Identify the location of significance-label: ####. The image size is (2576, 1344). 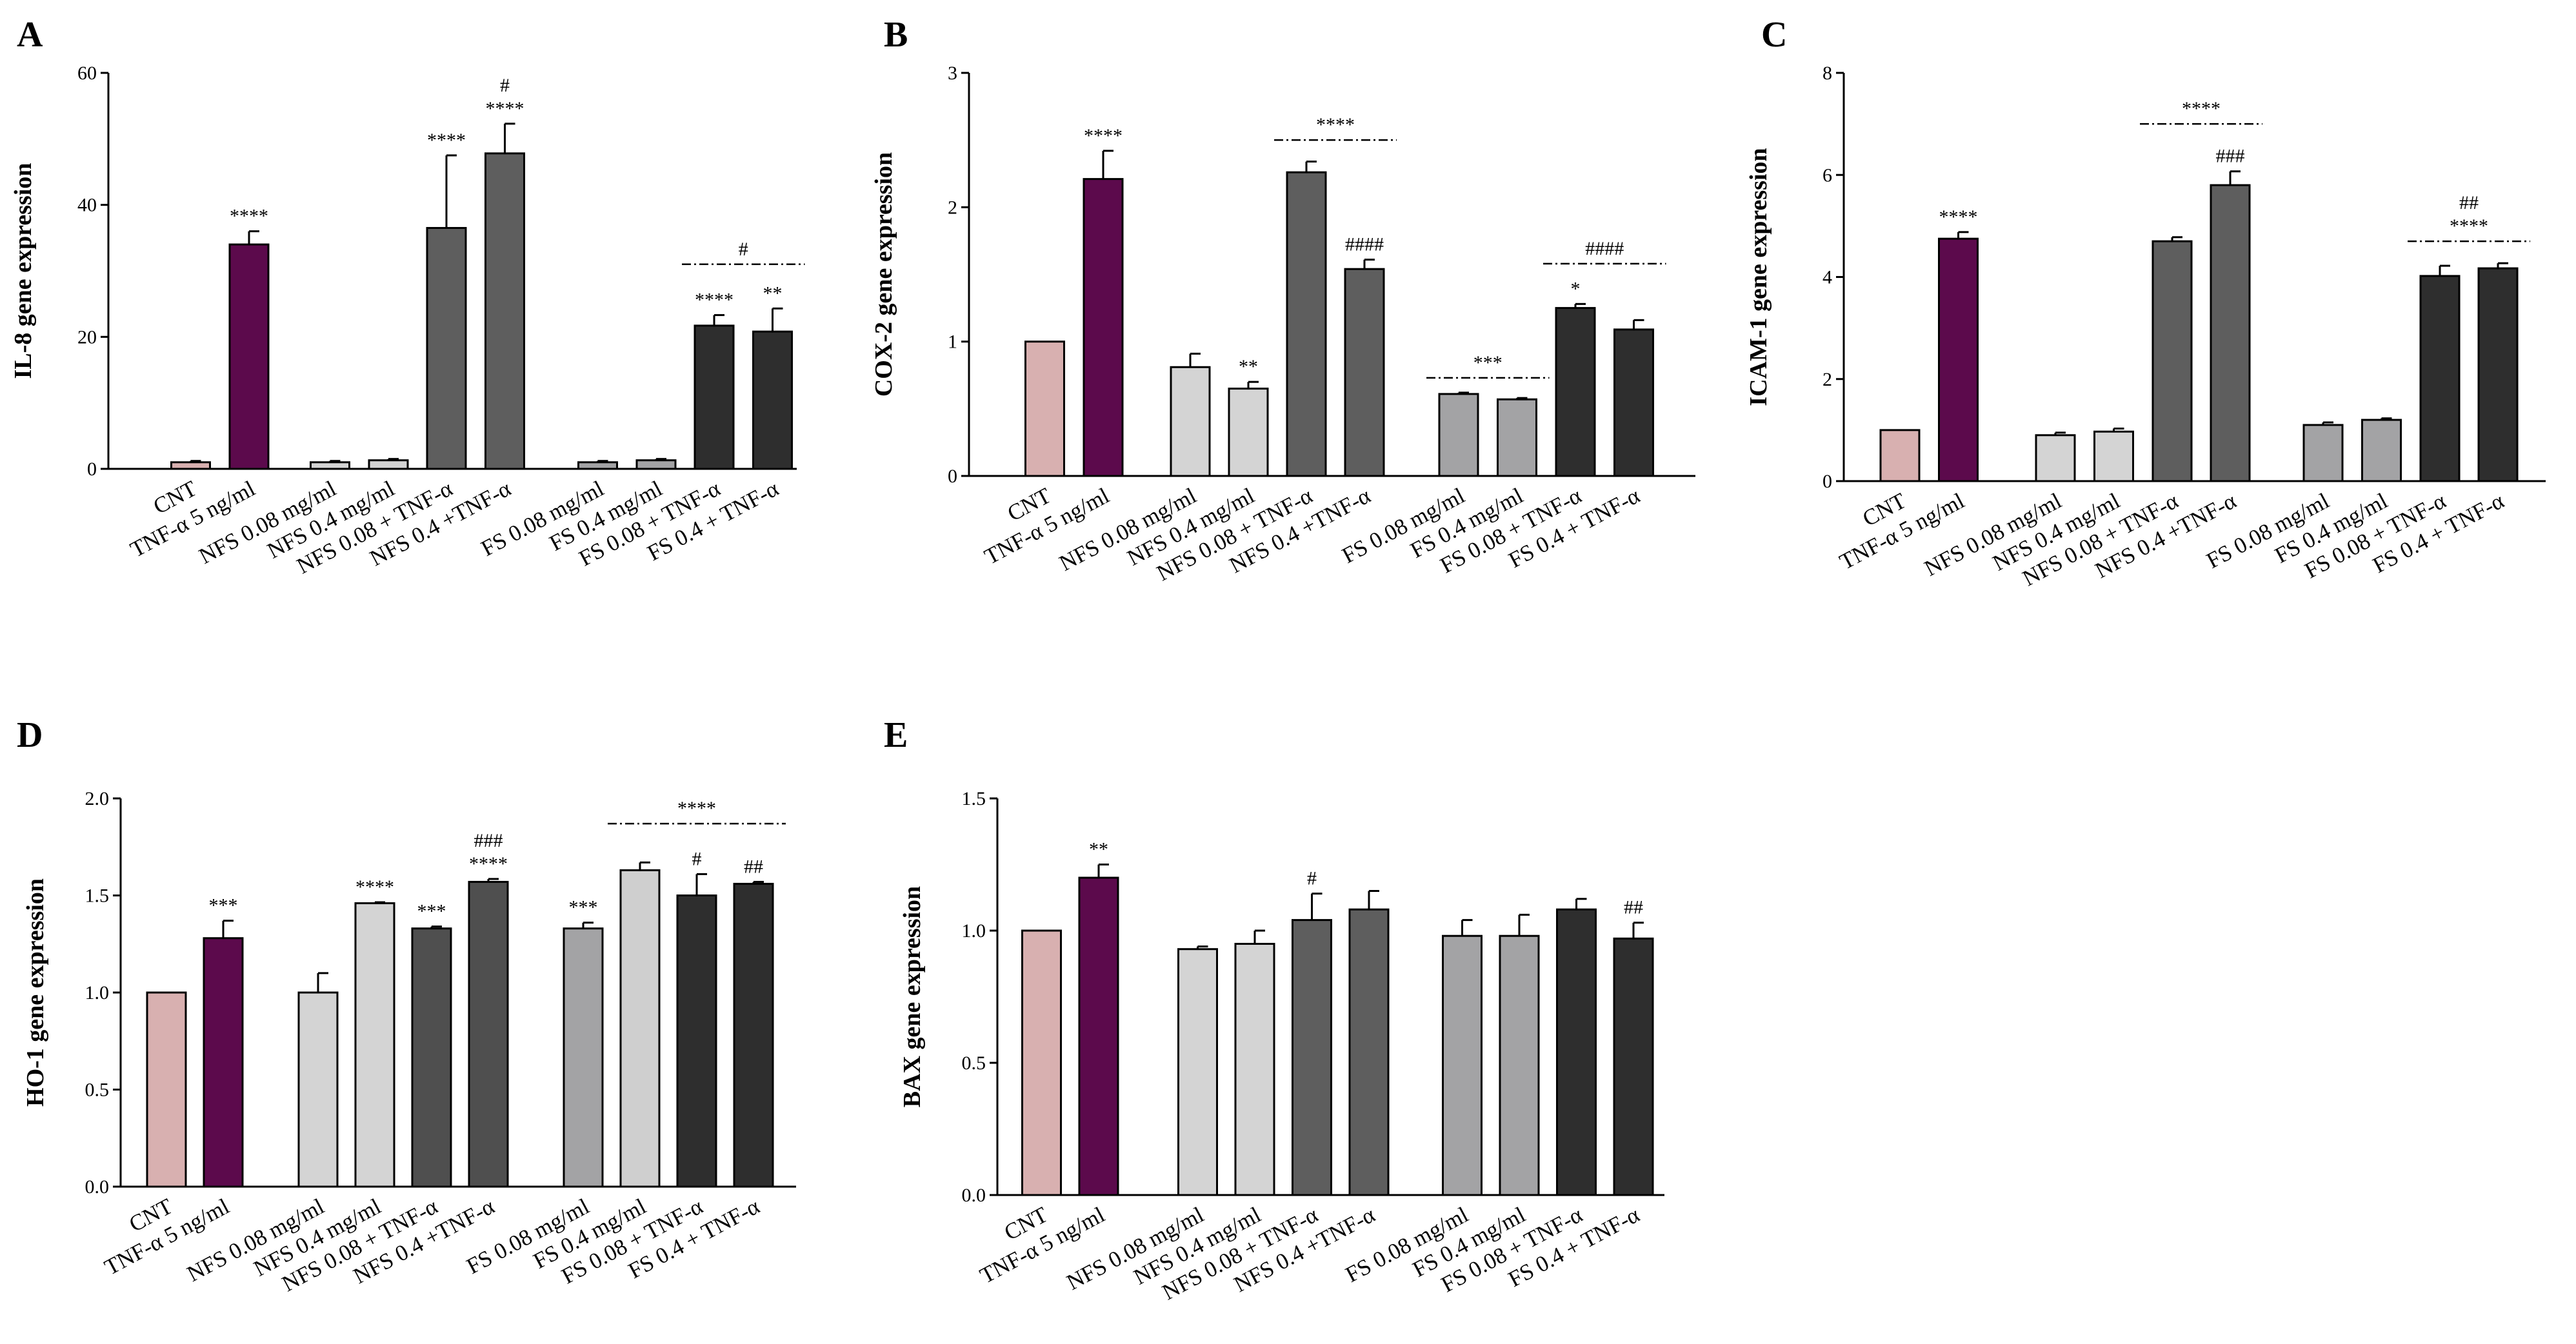
(1364, 245).